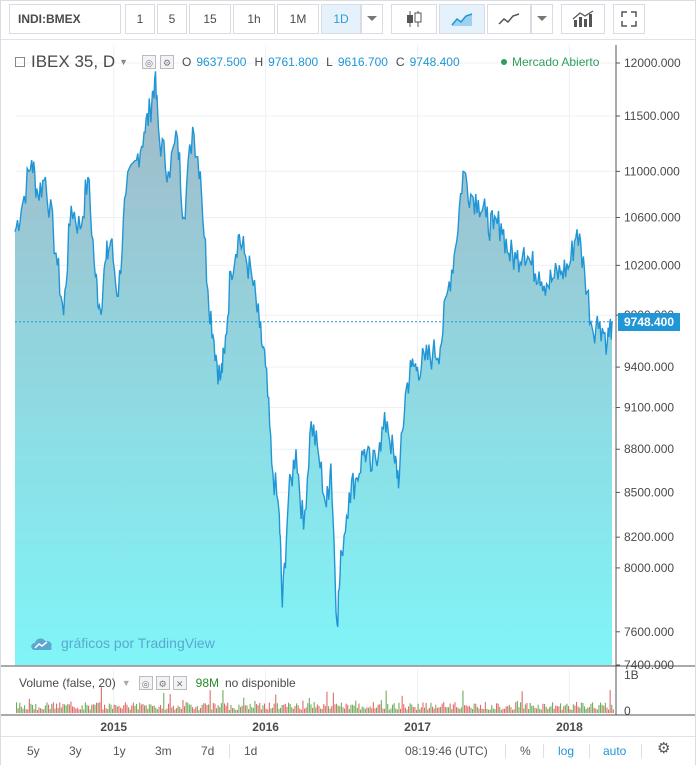 This screenshot has height=765, width=696. What do you see at coordinates (119, 751) in the screenshot?
I see `range-1y-button: 1y` at bounding box center [119, 751].